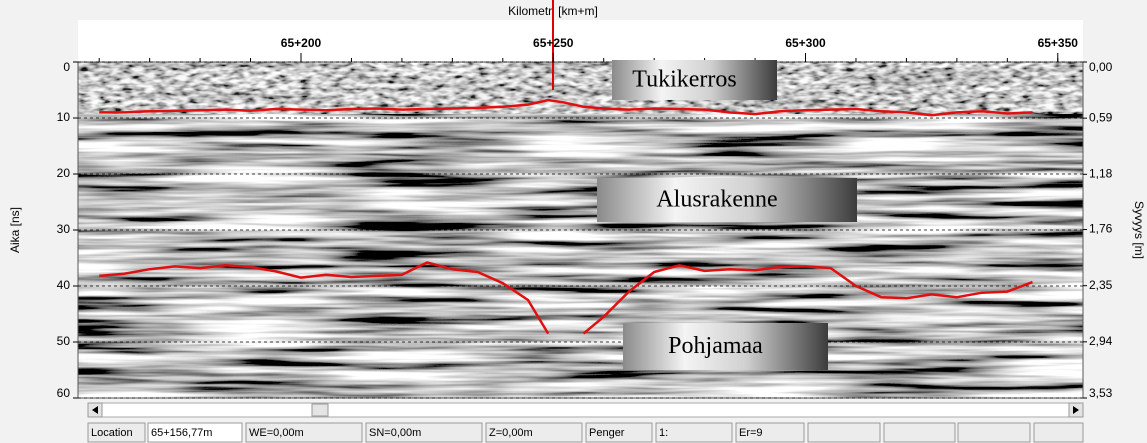  I want to click on status-text: SN=0,00m, so click(395, 433).